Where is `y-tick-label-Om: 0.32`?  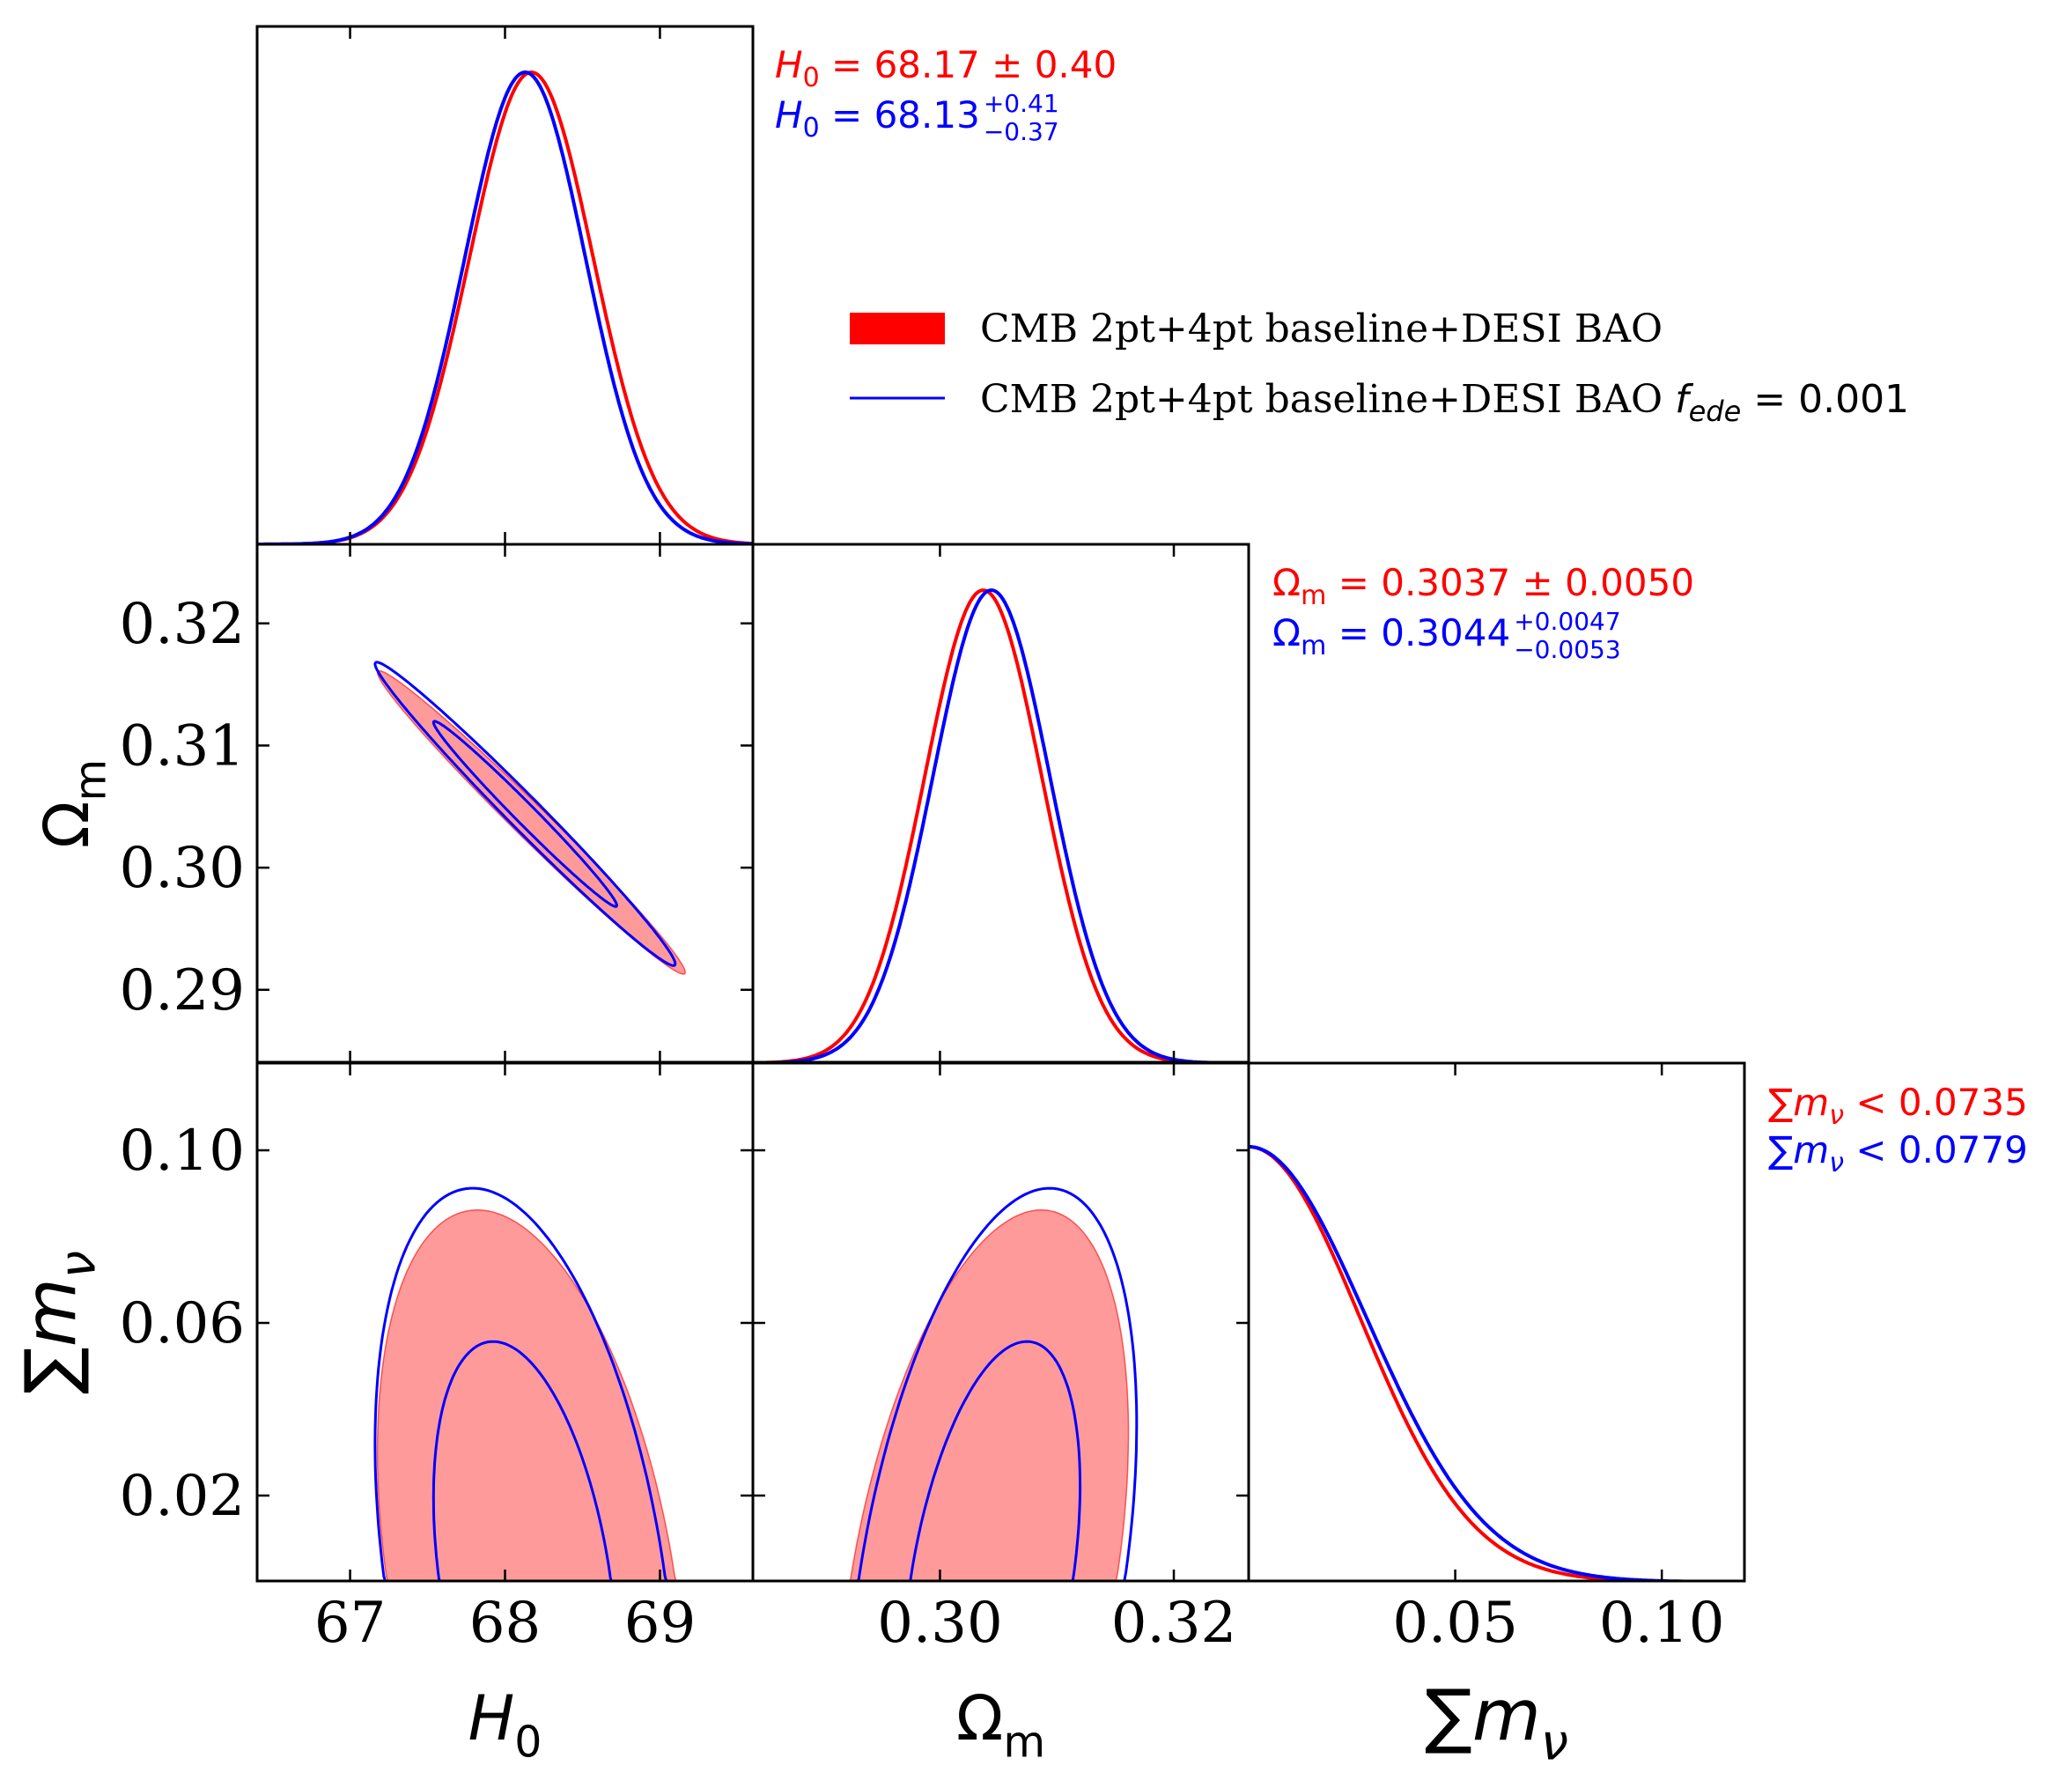
y-tick-label-Om: 0.32 is located at coordinates (183, 624).